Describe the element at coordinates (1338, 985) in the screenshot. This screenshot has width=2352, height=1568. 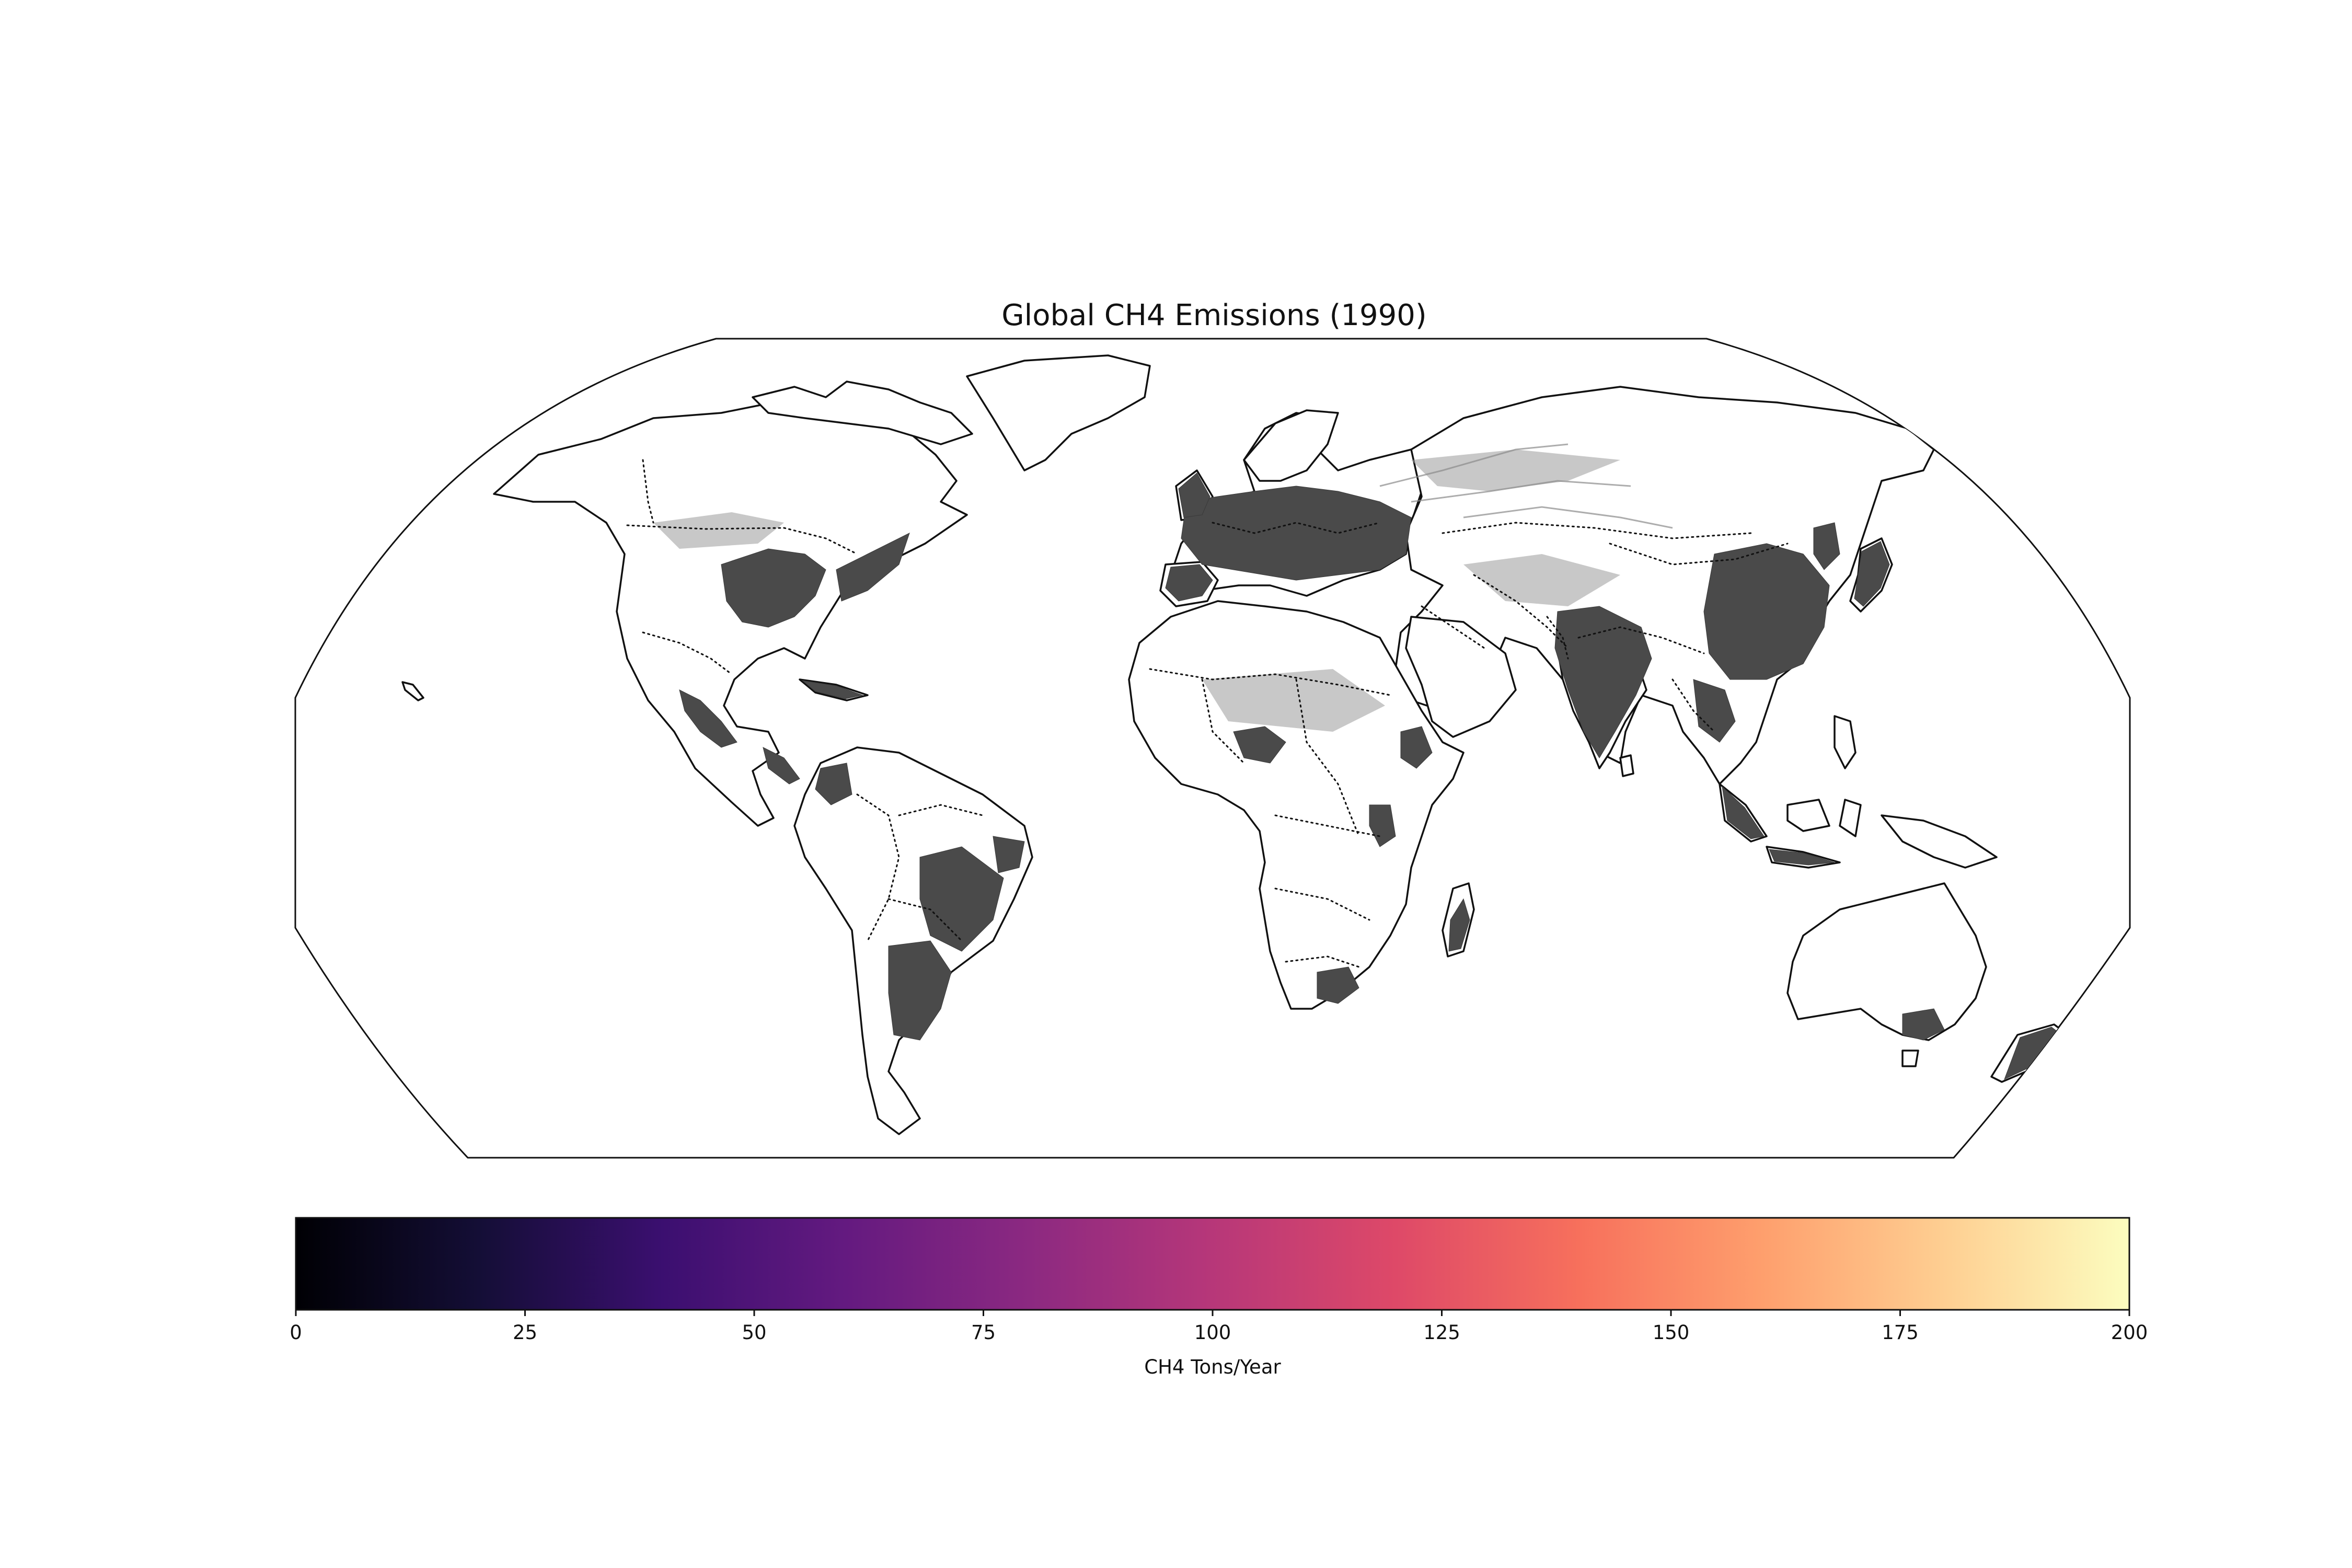
I see `emission-south-africa` at that location.